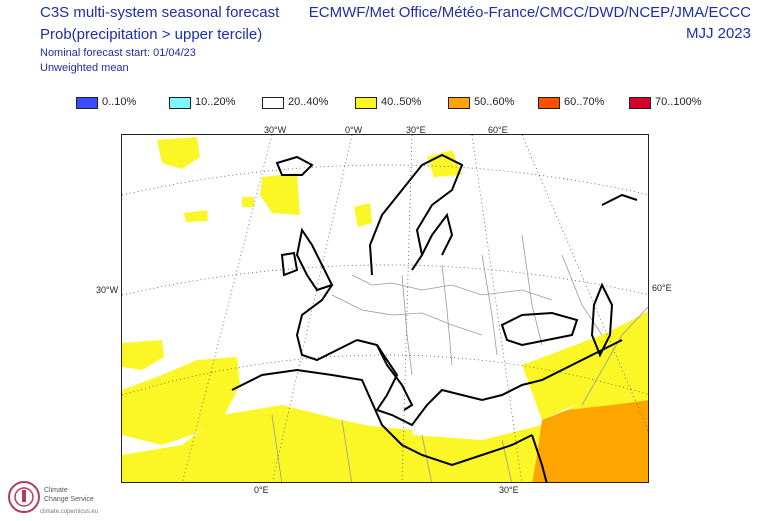 The image size is (761, 521). I want to click on legend-label: 10..20%, so click(215, 102).